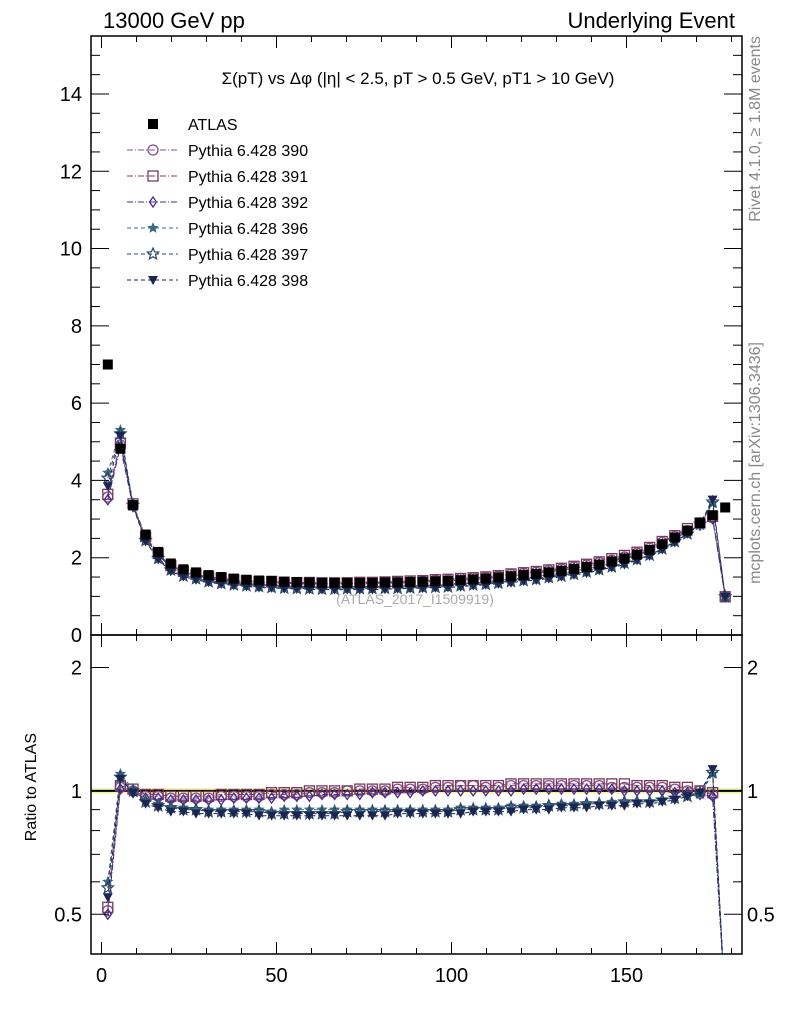 This screenshot has height=1024, width=786. Describe the element at coordinates (71, 172) in the screenshot. I see `y-tick-label: 12` at that location.